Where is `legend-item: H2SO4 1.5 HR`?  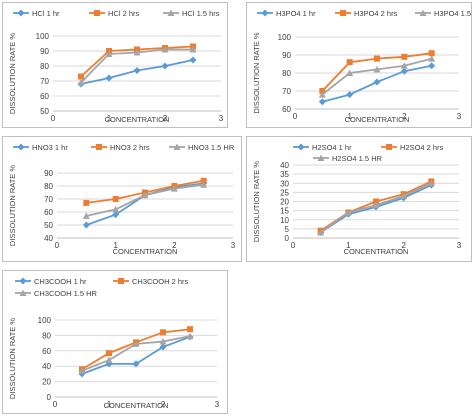
legend-item: H2SO4 1.5 HR is located at coordinates (348, 158).